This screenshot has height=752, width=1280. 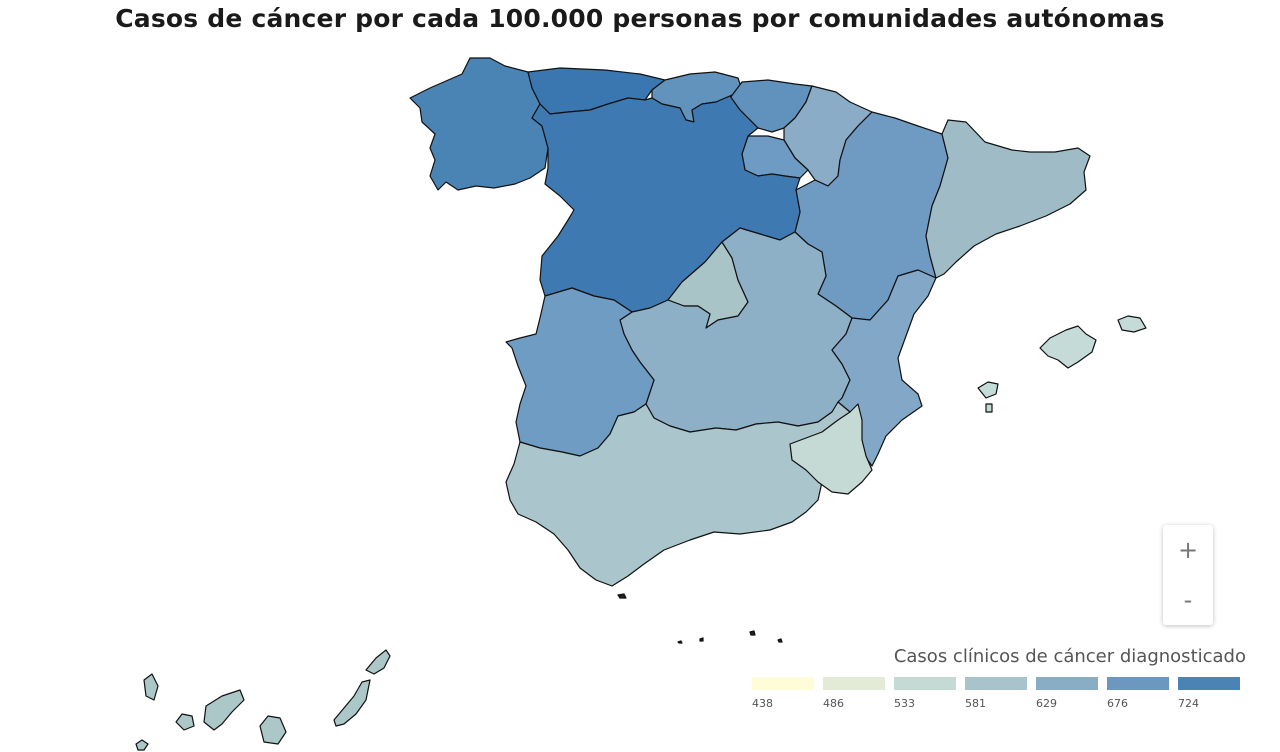 What do you see at coordinates (996, 693) in the screenshot?
I see `legend-item: 581` at bounding box center [996, 693].